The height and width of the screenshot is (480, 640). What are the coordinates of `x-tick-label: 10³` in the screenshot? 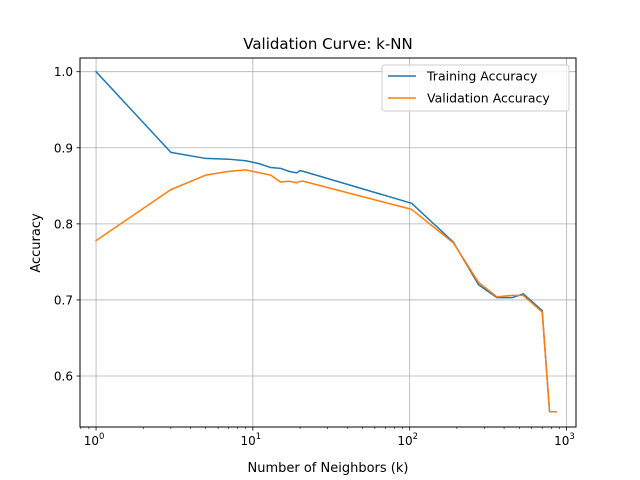 It's located at (564, 440).